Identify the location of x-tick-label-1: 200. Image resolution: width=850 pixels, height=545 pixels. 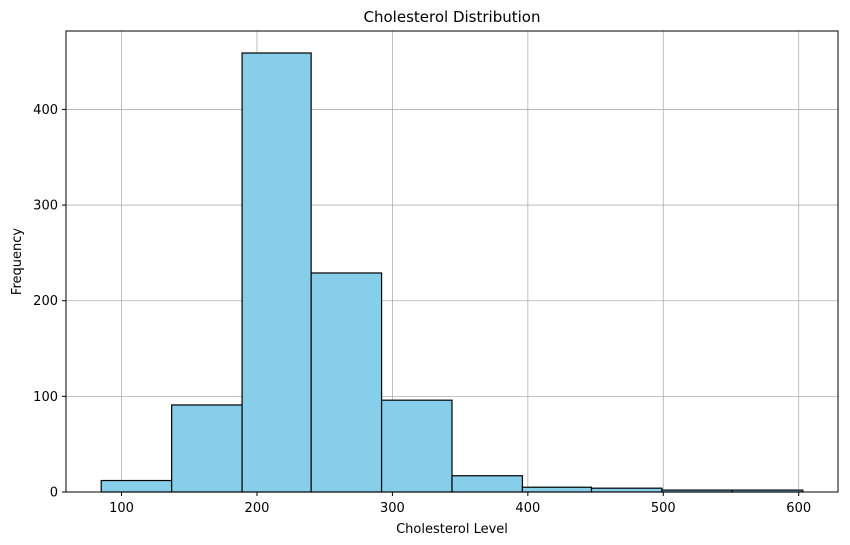
(257, 508).